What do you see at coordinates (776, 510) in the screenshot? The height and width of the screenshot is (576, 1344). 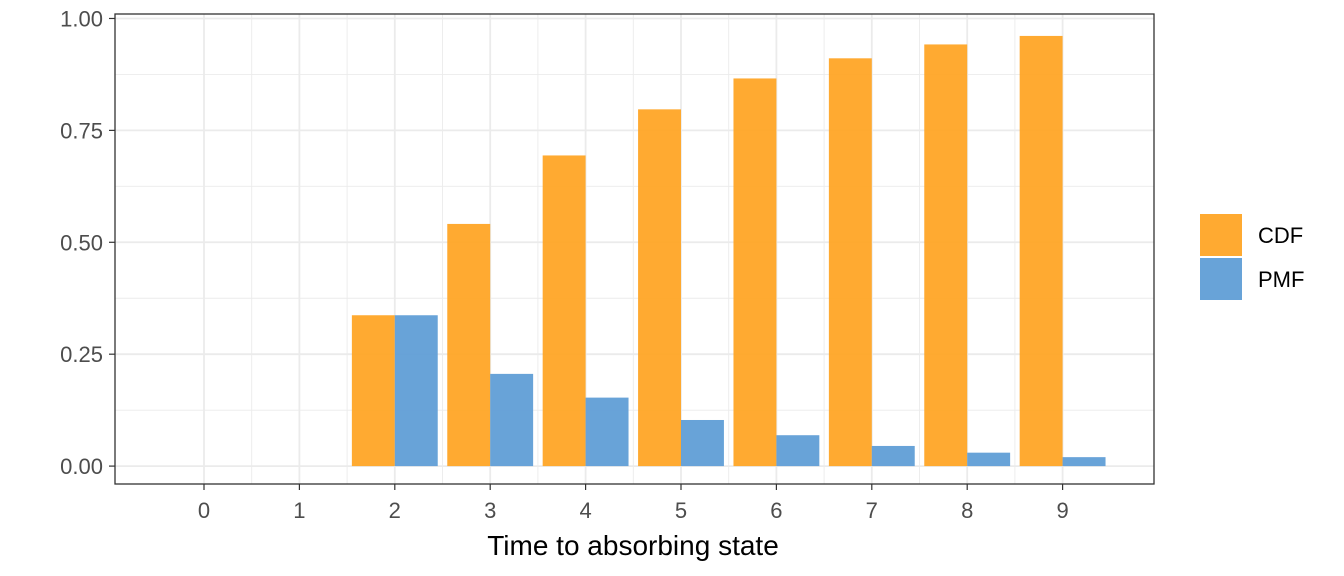 I see `x-tick-label: 6` at bounding box center [776, 510].